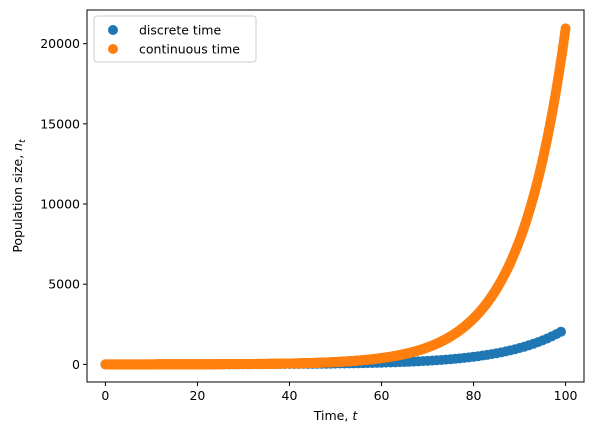 This screenshot has height=435, width=593. I want to click on legend-label-continuous: continuous time, so click(189, 49).